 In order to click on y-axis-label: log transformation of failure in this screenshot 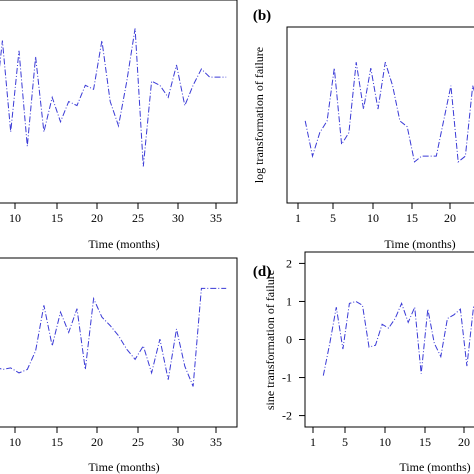, I will do `click(259, 115)`.